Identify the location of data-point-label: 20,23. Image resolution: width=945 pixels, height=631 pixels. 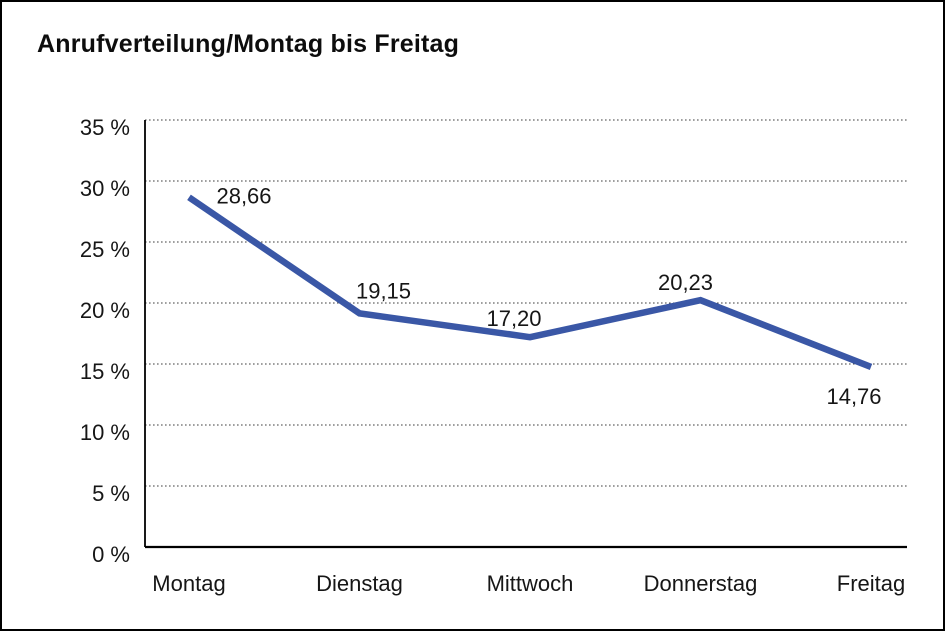
(685, 282).